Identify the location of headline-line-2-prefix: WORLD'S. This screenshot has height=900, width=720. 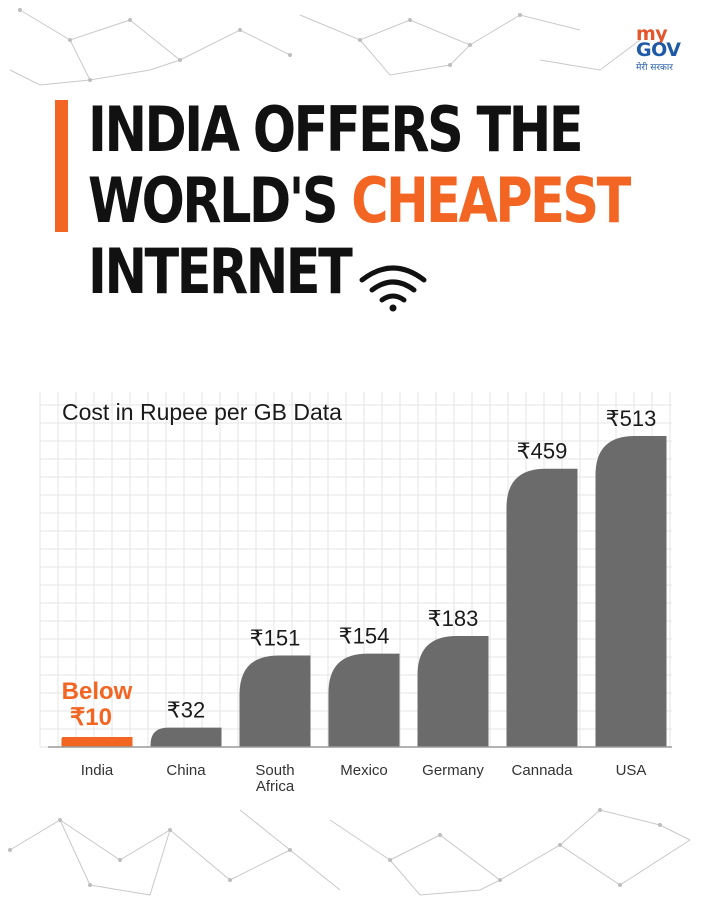
(220, 200).